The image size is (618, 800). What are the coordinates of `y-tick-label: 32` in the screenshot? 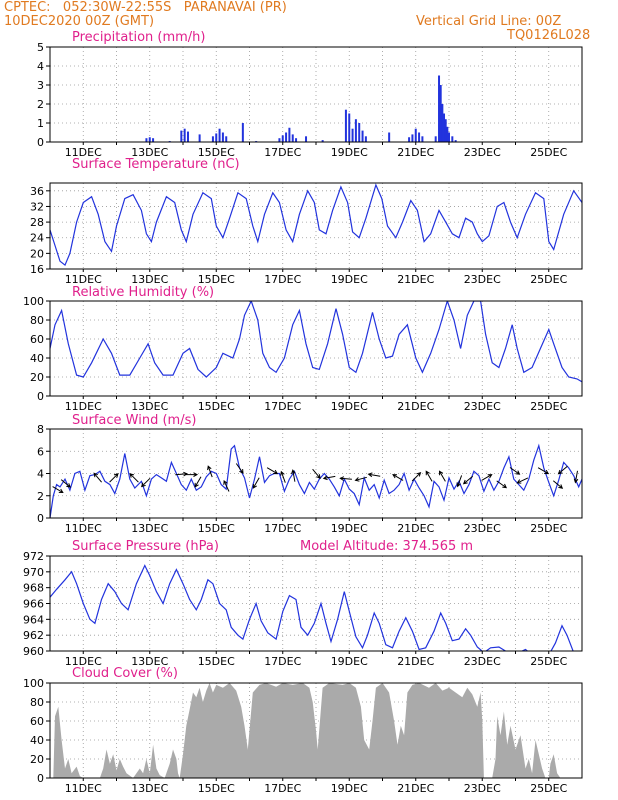 It's located at (37, 206).